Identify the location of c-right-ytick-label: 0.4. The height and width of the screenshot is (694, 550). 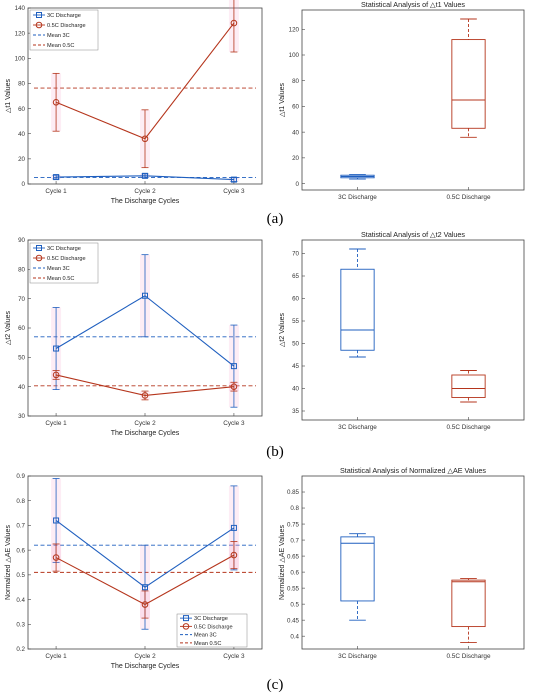
(294, 636).